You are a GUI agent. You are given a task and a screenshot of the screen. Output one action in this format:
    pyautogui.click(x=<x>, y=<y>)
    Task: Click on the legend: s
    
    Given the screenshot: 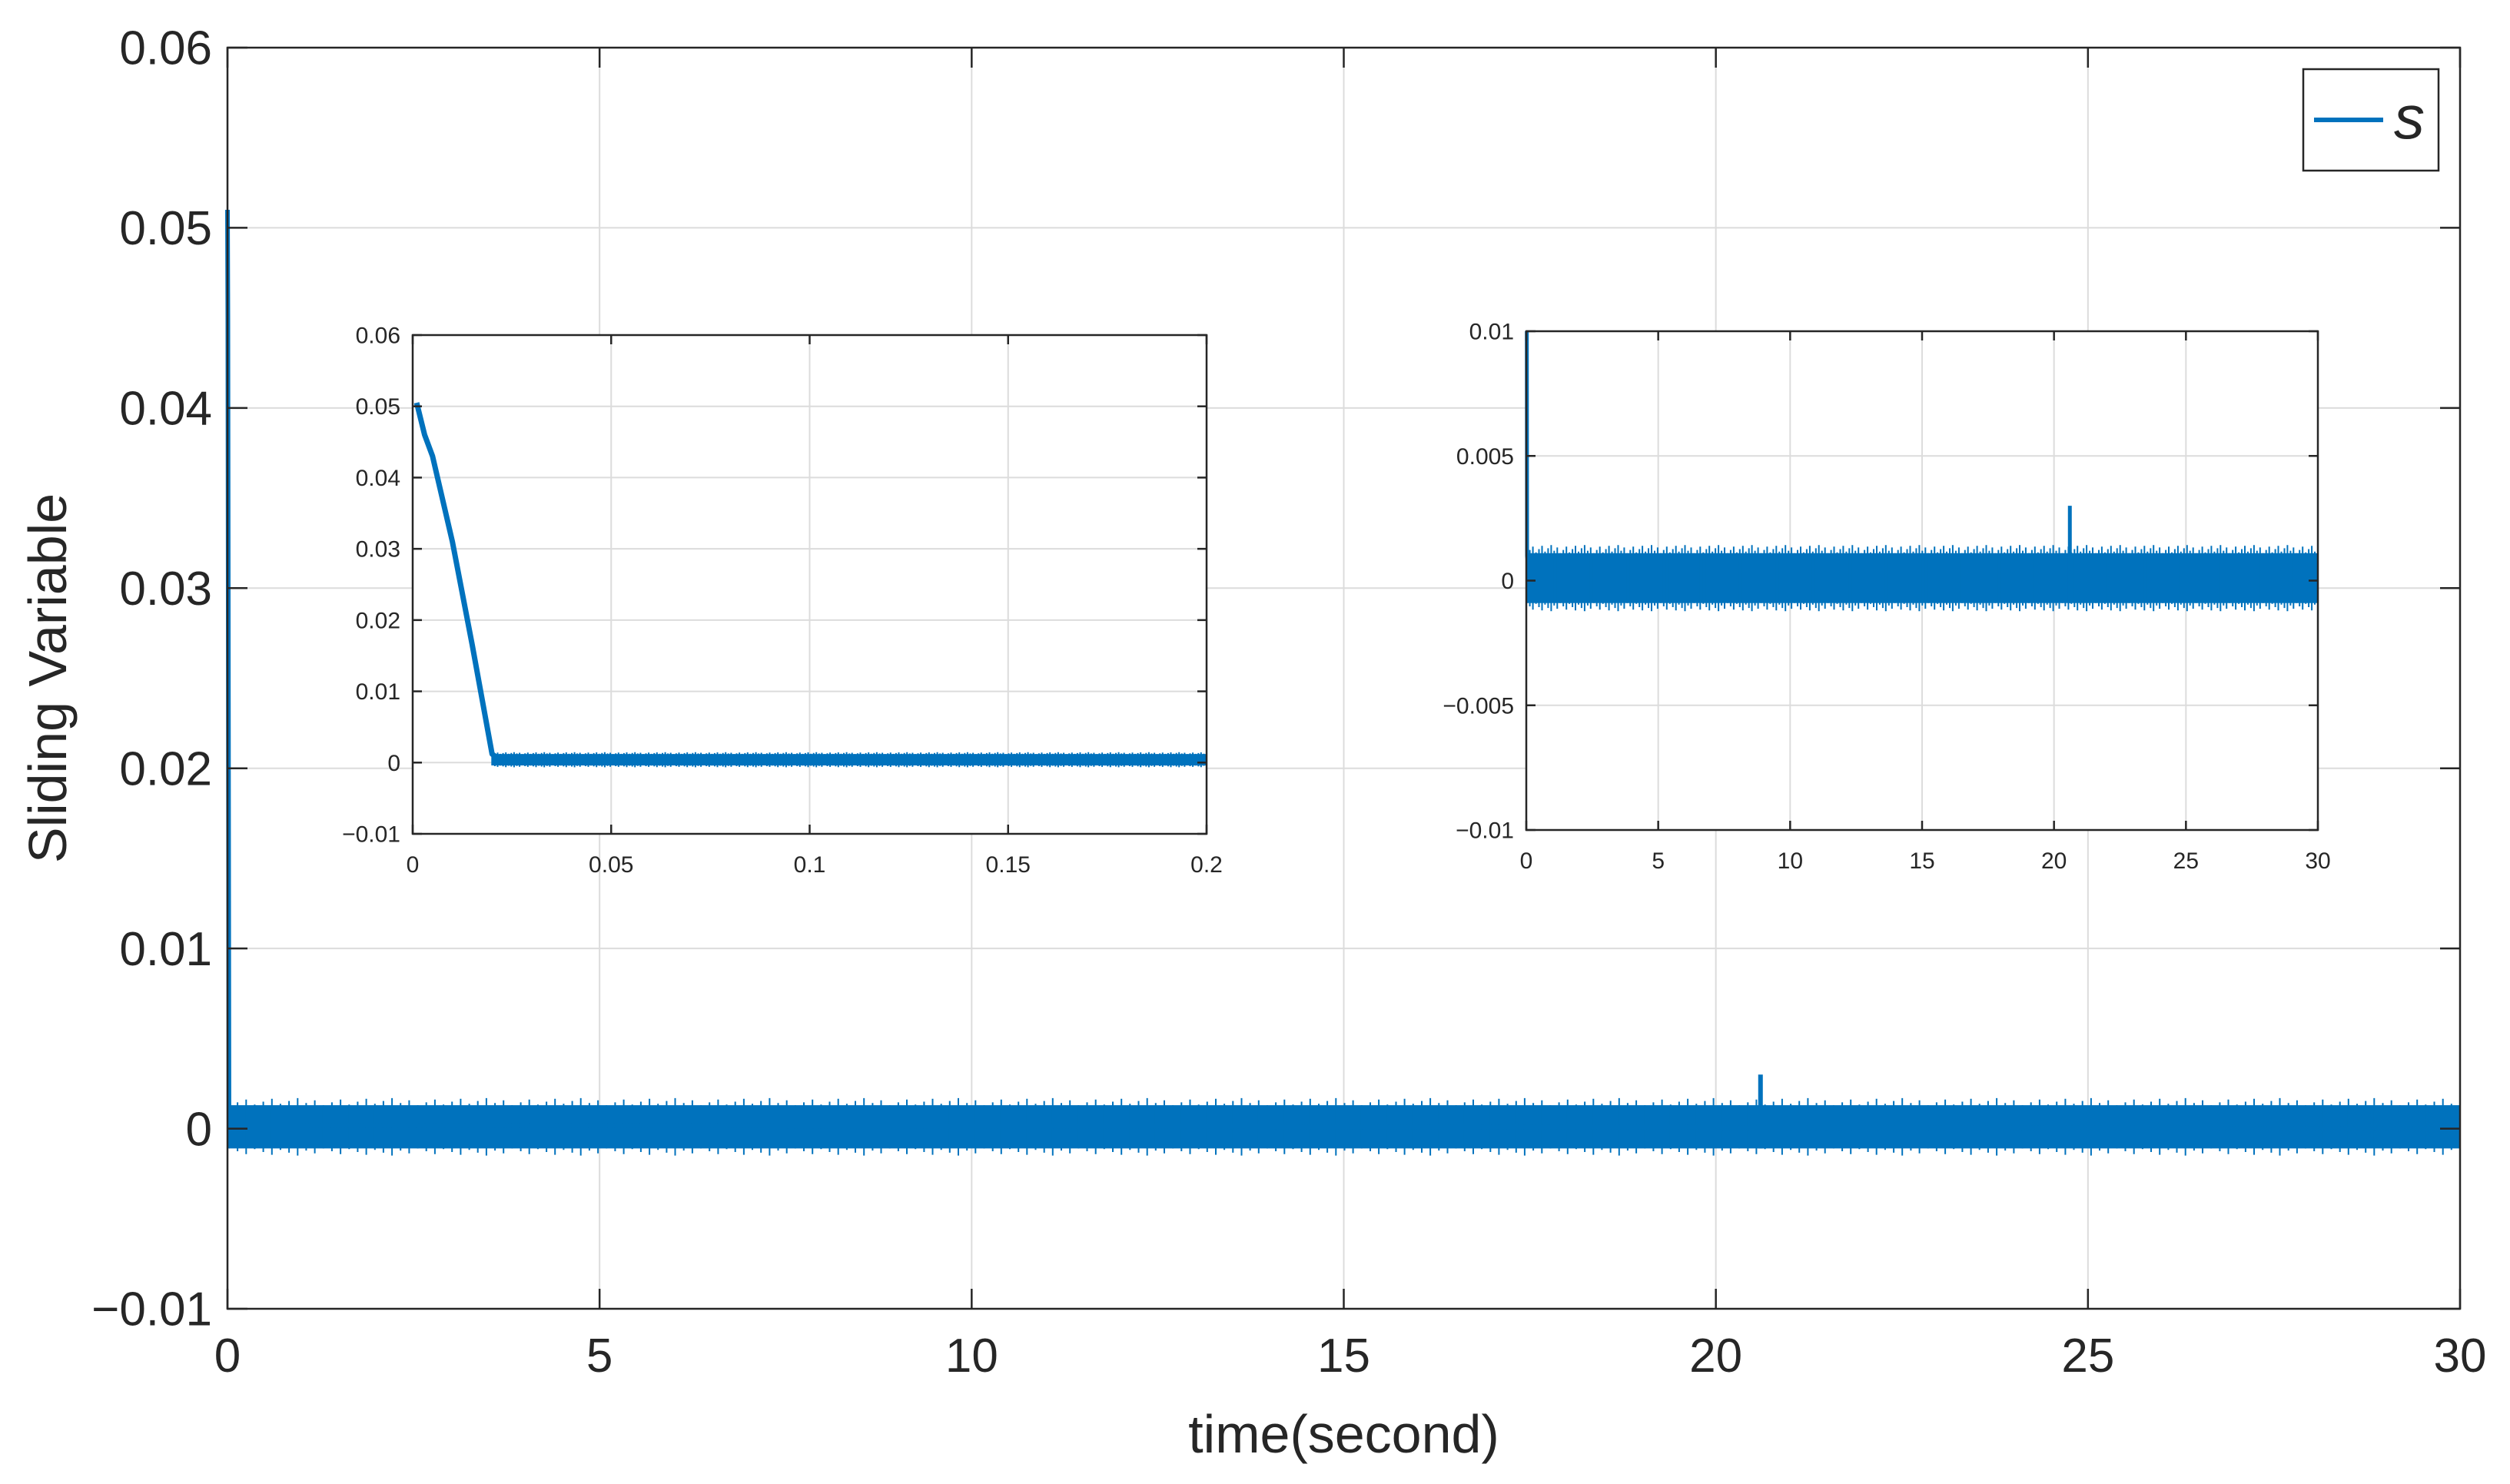 What is the action you would take?
    pyautogui.click(x=2371, y=120)
    